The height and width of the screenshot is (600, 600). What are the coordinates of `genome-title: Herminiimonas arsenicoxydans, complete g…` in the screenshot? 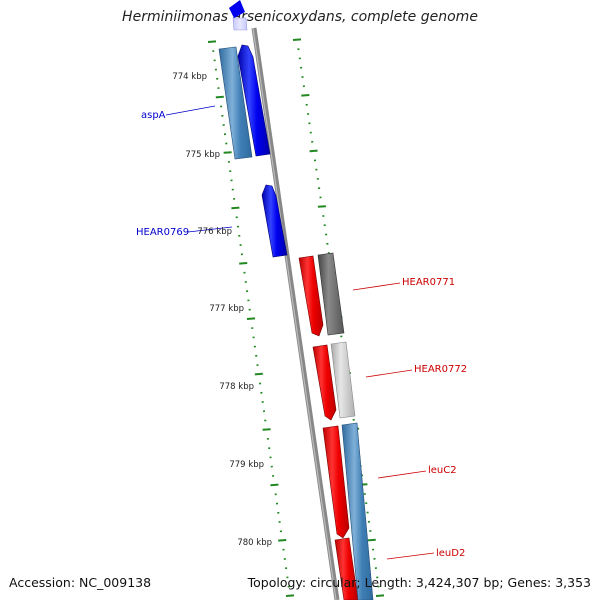 It's located at (300, 17).